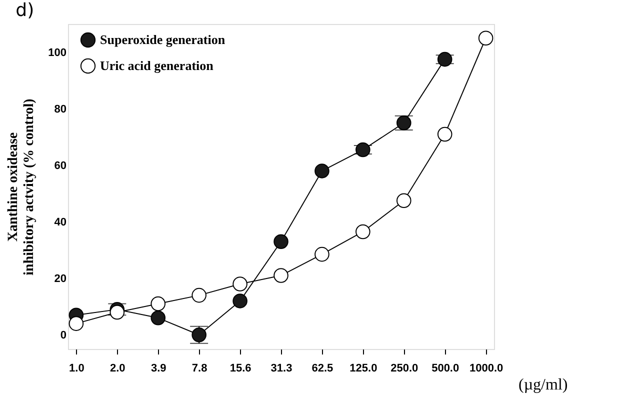 This screenshot has width=635, height=414. Describe the element at coordinates (57, 52) in the screenshot. I see `y-tick-label: 100` at that location.